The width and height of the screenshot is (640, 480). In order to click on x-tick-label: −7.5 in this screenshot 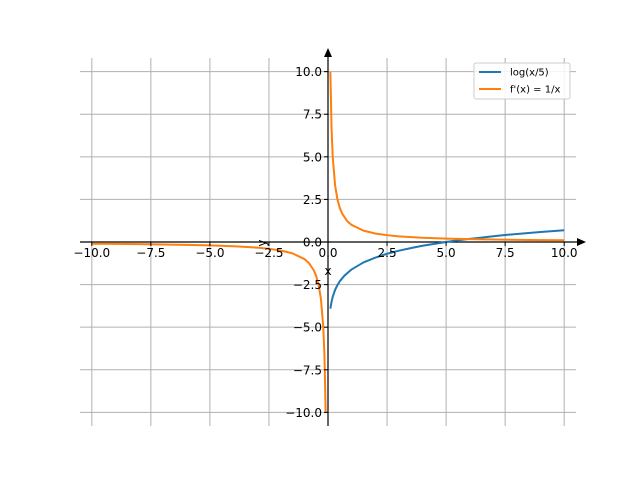, I will do `click(150, 253)`.